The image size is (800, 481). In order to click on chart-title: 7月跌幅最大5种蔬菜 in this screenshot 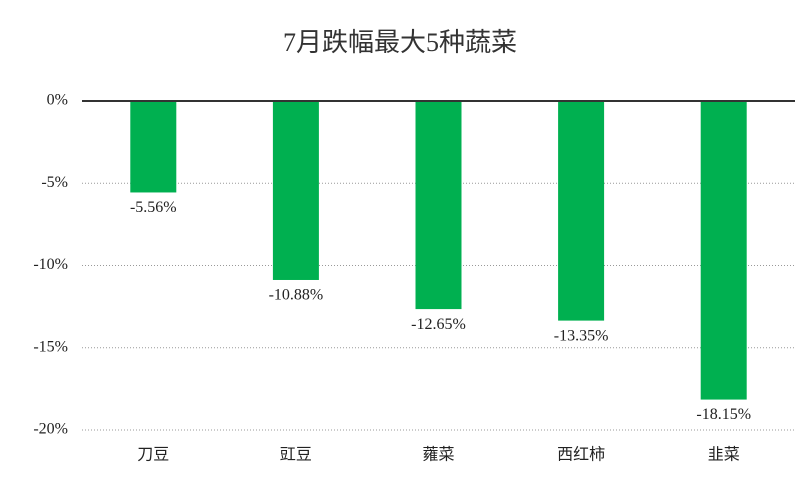, I will do `click(400, 42)`.